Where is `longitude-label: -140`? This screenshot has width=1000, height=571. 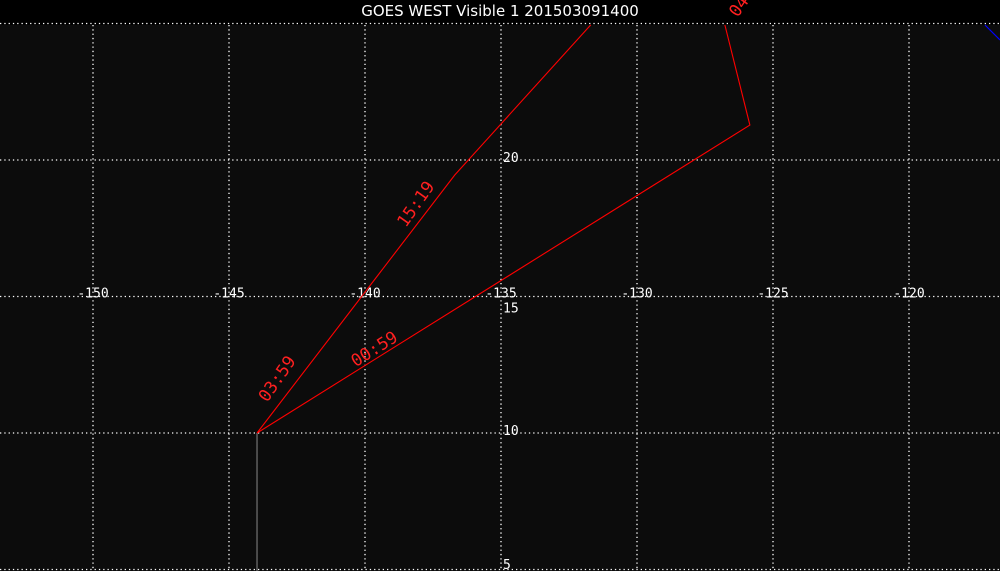 longitude-label: -140 is located at coordinates (364, 294).